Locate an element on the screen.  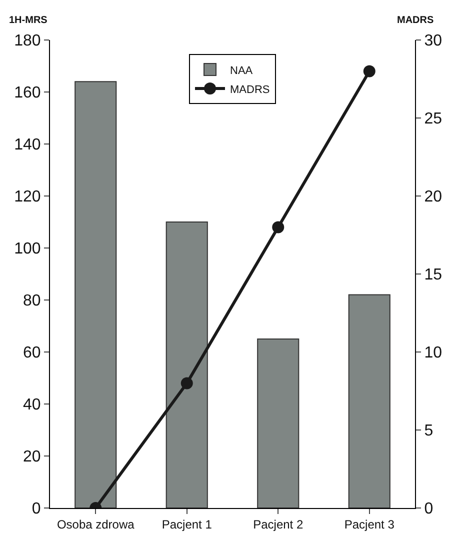
y-tick-label: 0 is located at coordinates (36, 509).